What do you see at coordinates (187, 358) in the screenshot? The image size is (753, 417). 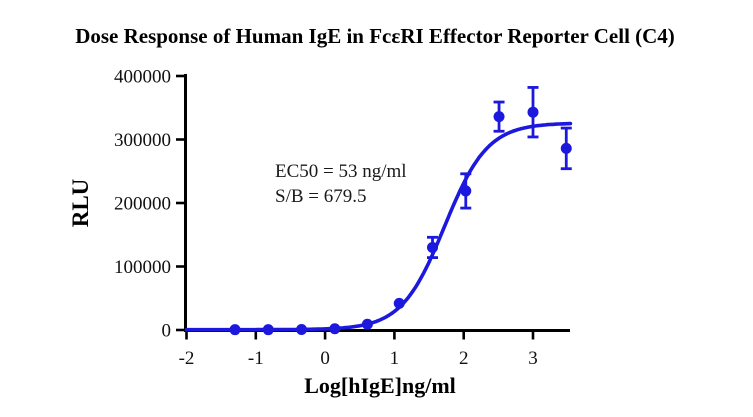 I see `x-tick-label: -2` at bounding box center [187, 358].